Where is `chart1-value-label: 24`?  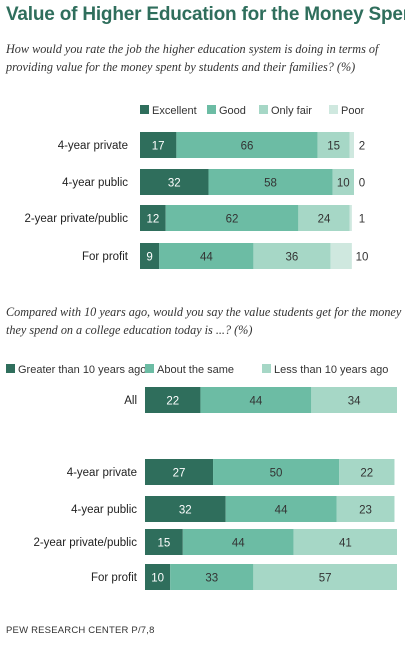
chart1-value-label: 24 is located at coordinates (324, 220).